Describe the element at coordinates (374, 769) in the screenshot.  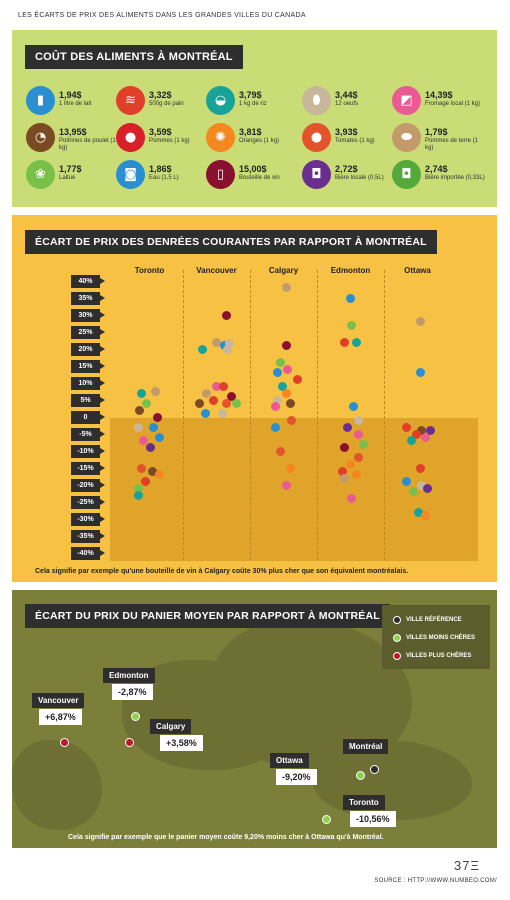
I see `map-dot-montreal` at that location.